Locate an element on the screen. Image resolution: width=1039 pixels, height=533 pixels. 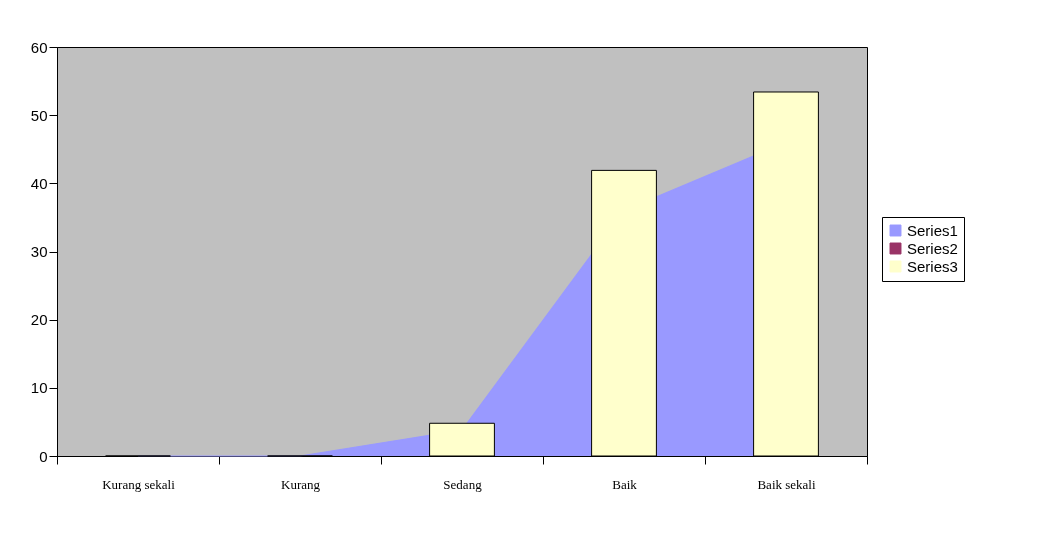
y-tick-label: 20 is located at coordinates (39, 320).